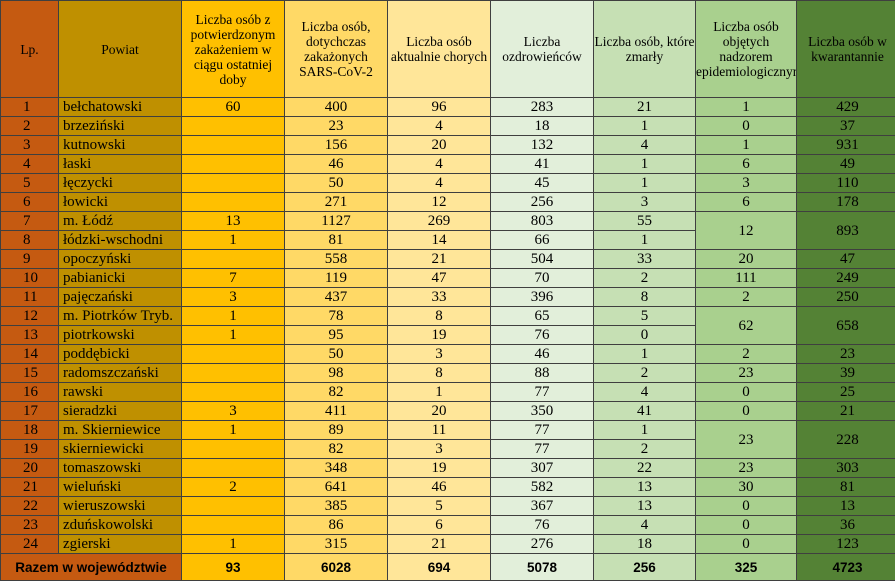  Describe the element at coordinates (439, 316) in the screenshot. I see `cell-active-cases: 8` at that location.